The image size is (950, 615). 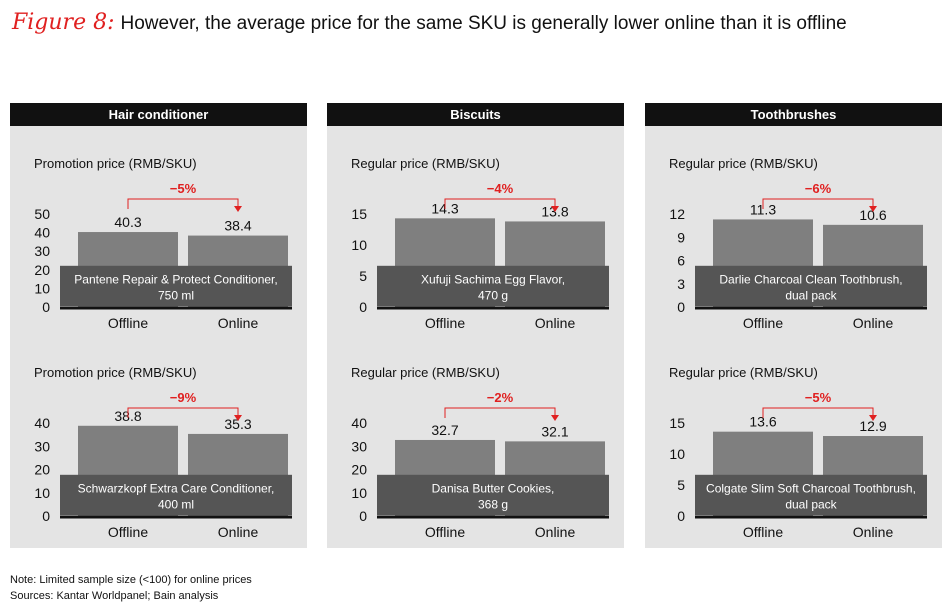 What do you see at coordinates (42, 214) in the screenshot?
I see `y-tick-label: 50` at bounding box center [42, 214].